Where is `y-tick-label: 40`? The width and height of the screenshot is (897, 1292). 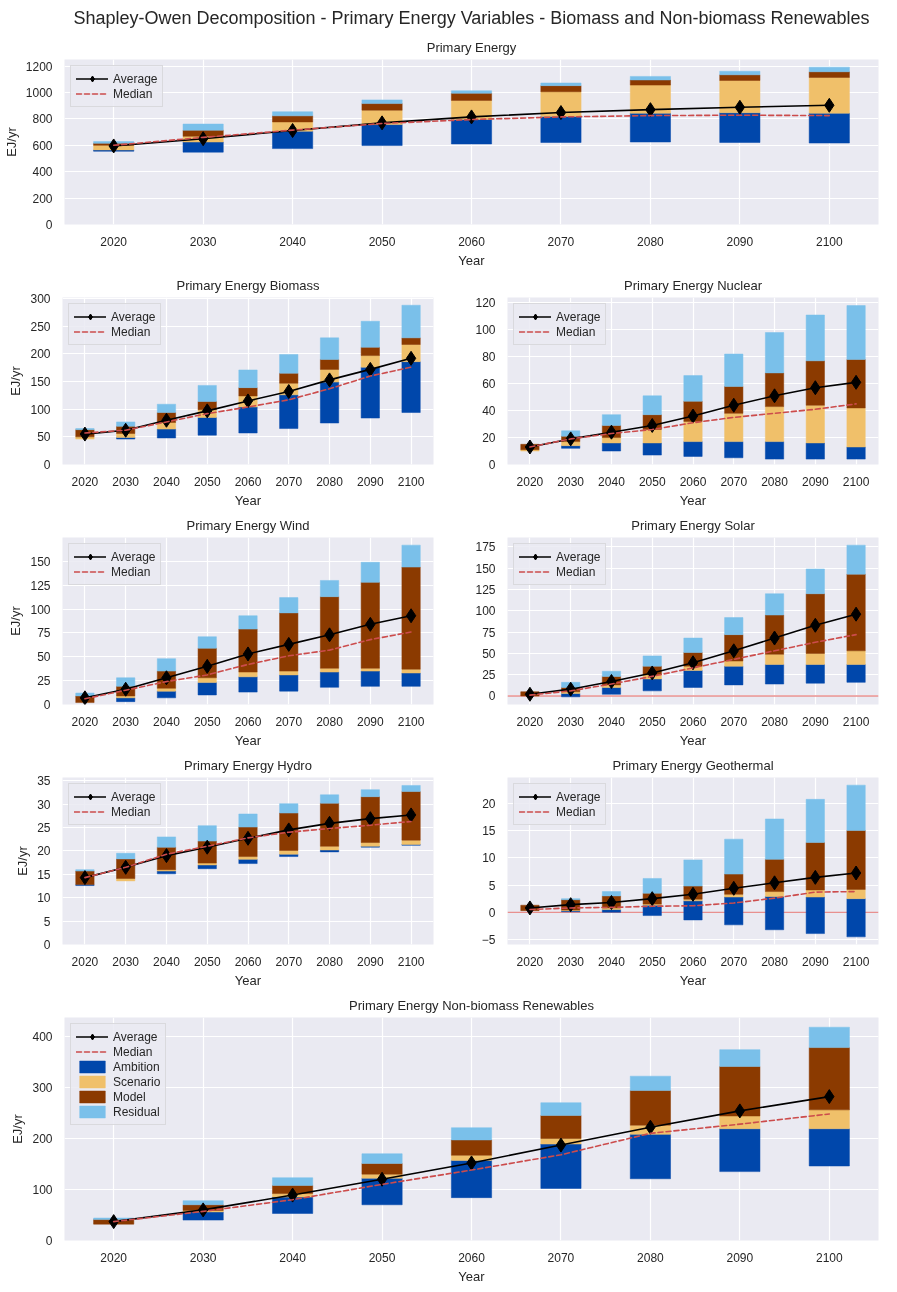
y-tick-label: 40 is located at coordinates (489, 411).